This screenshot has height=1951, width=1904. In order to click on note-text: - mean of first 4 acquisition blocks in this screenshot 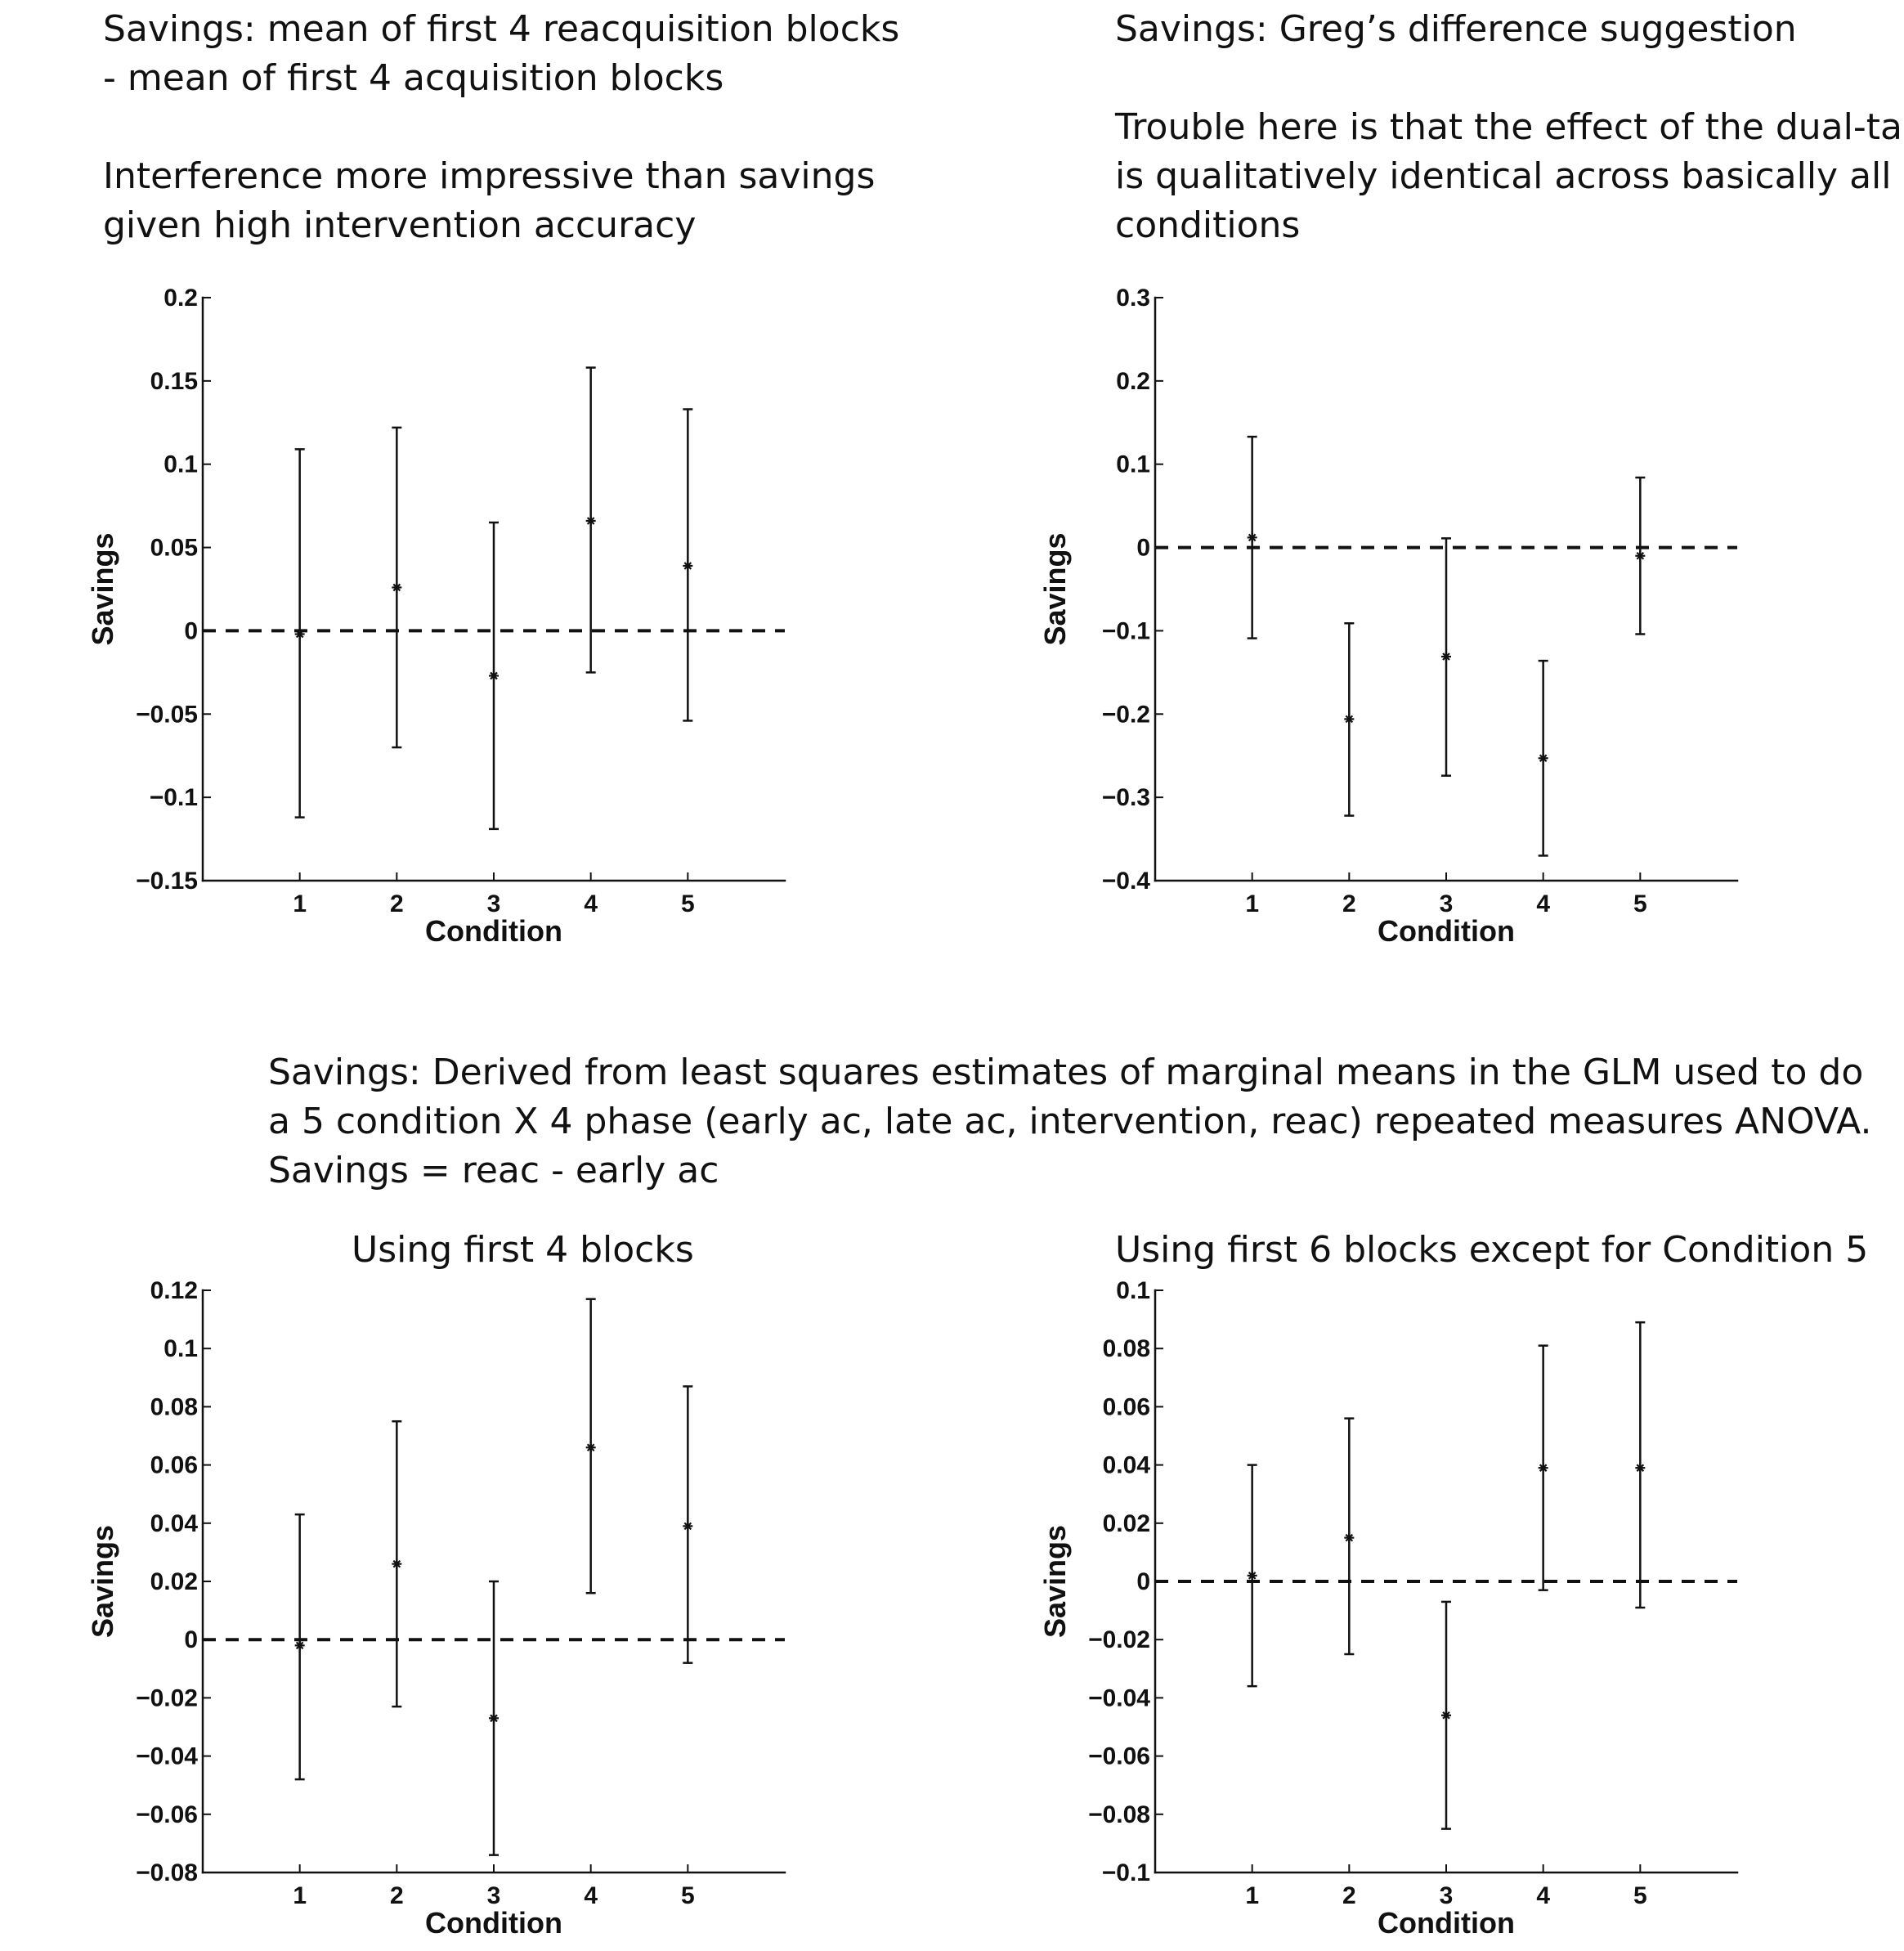, I will do `click(413, 78)`.